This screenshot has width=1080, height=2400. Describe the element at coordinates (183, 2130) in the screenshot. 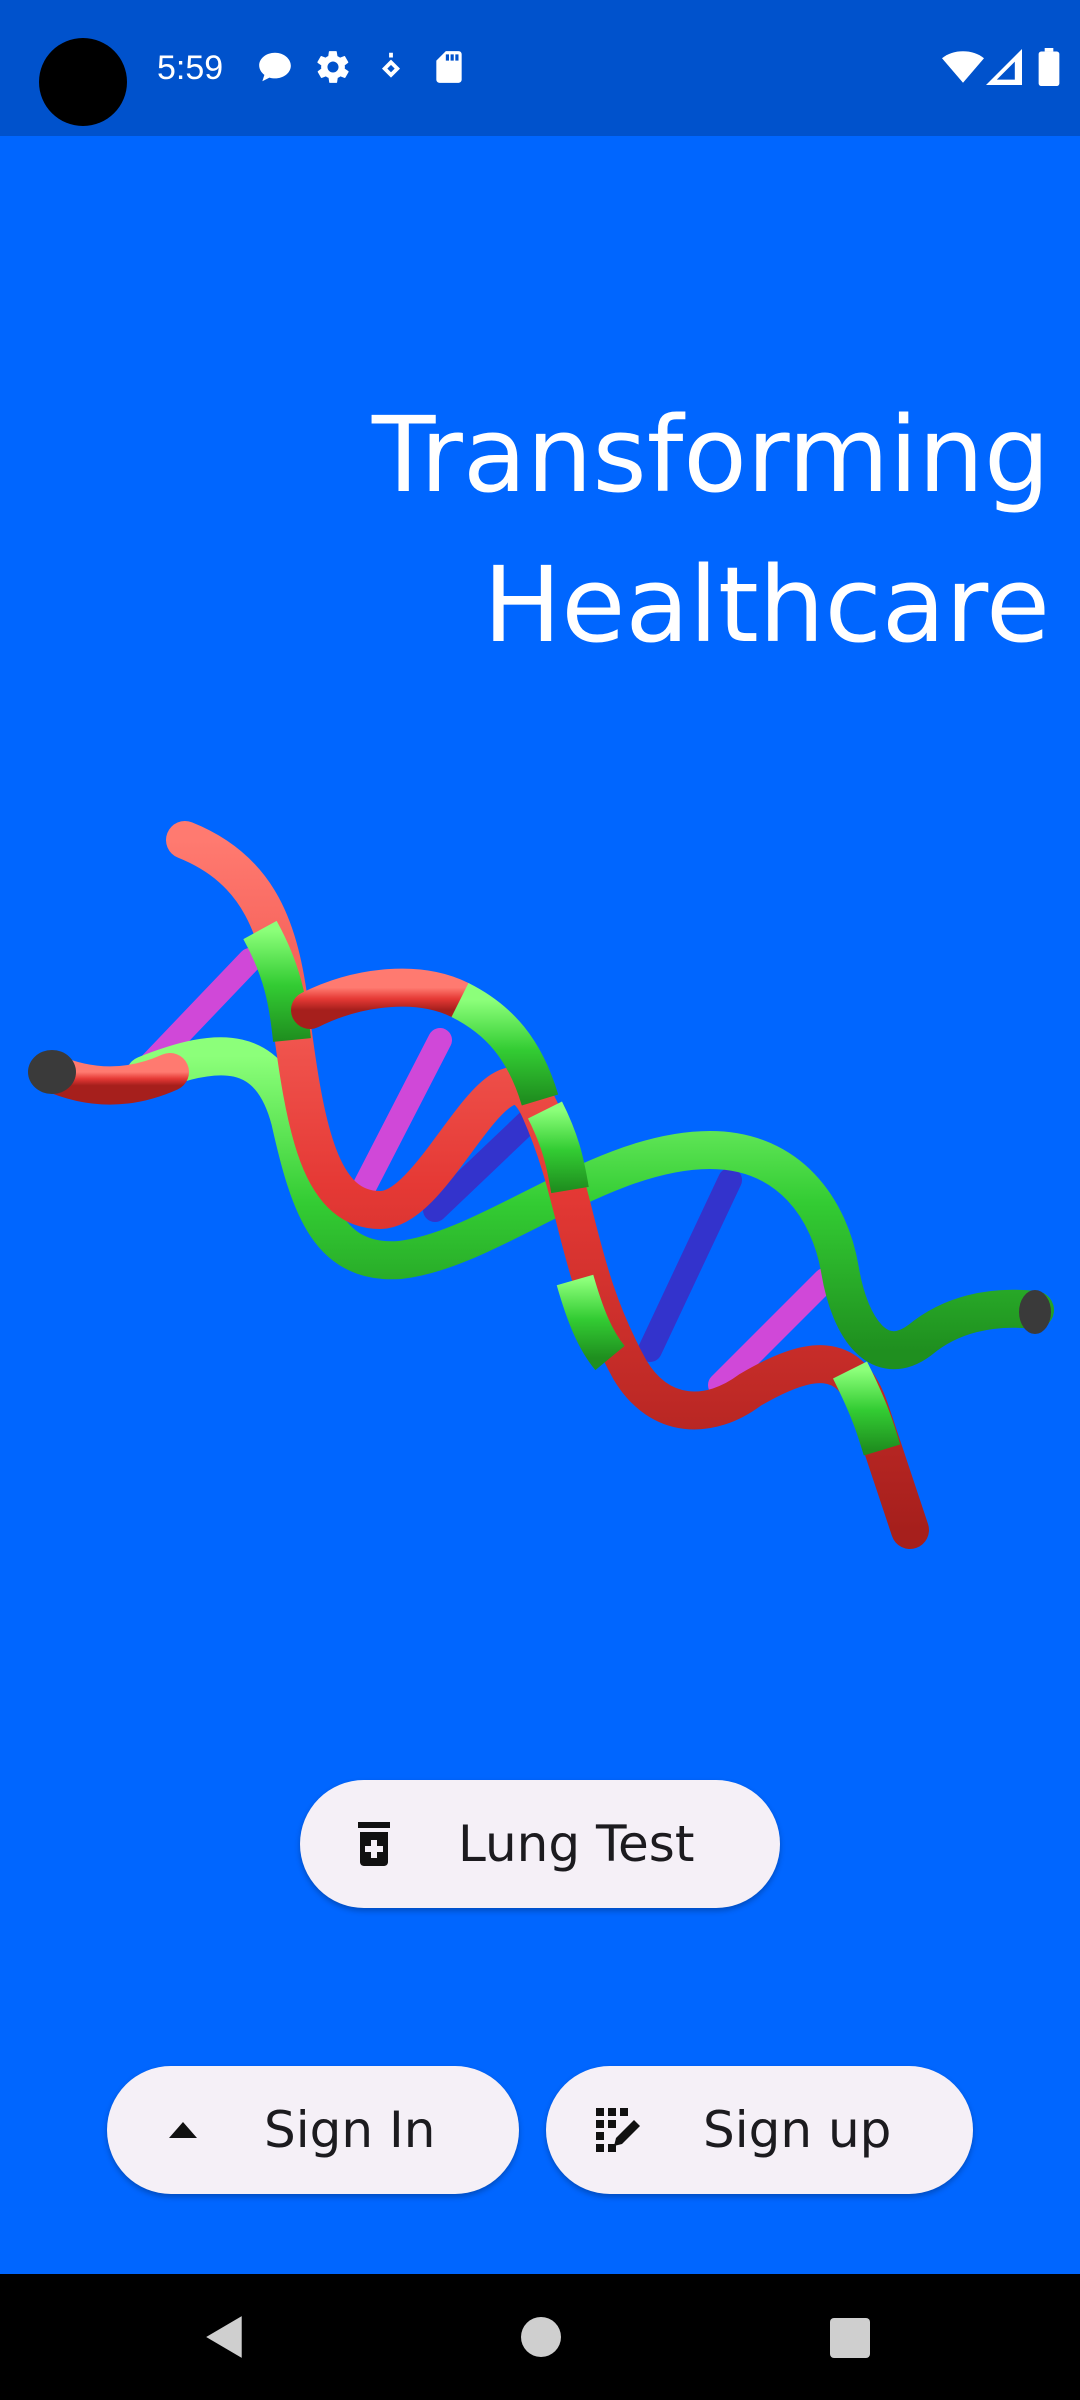

I see `arrow-up-icon` at that location.